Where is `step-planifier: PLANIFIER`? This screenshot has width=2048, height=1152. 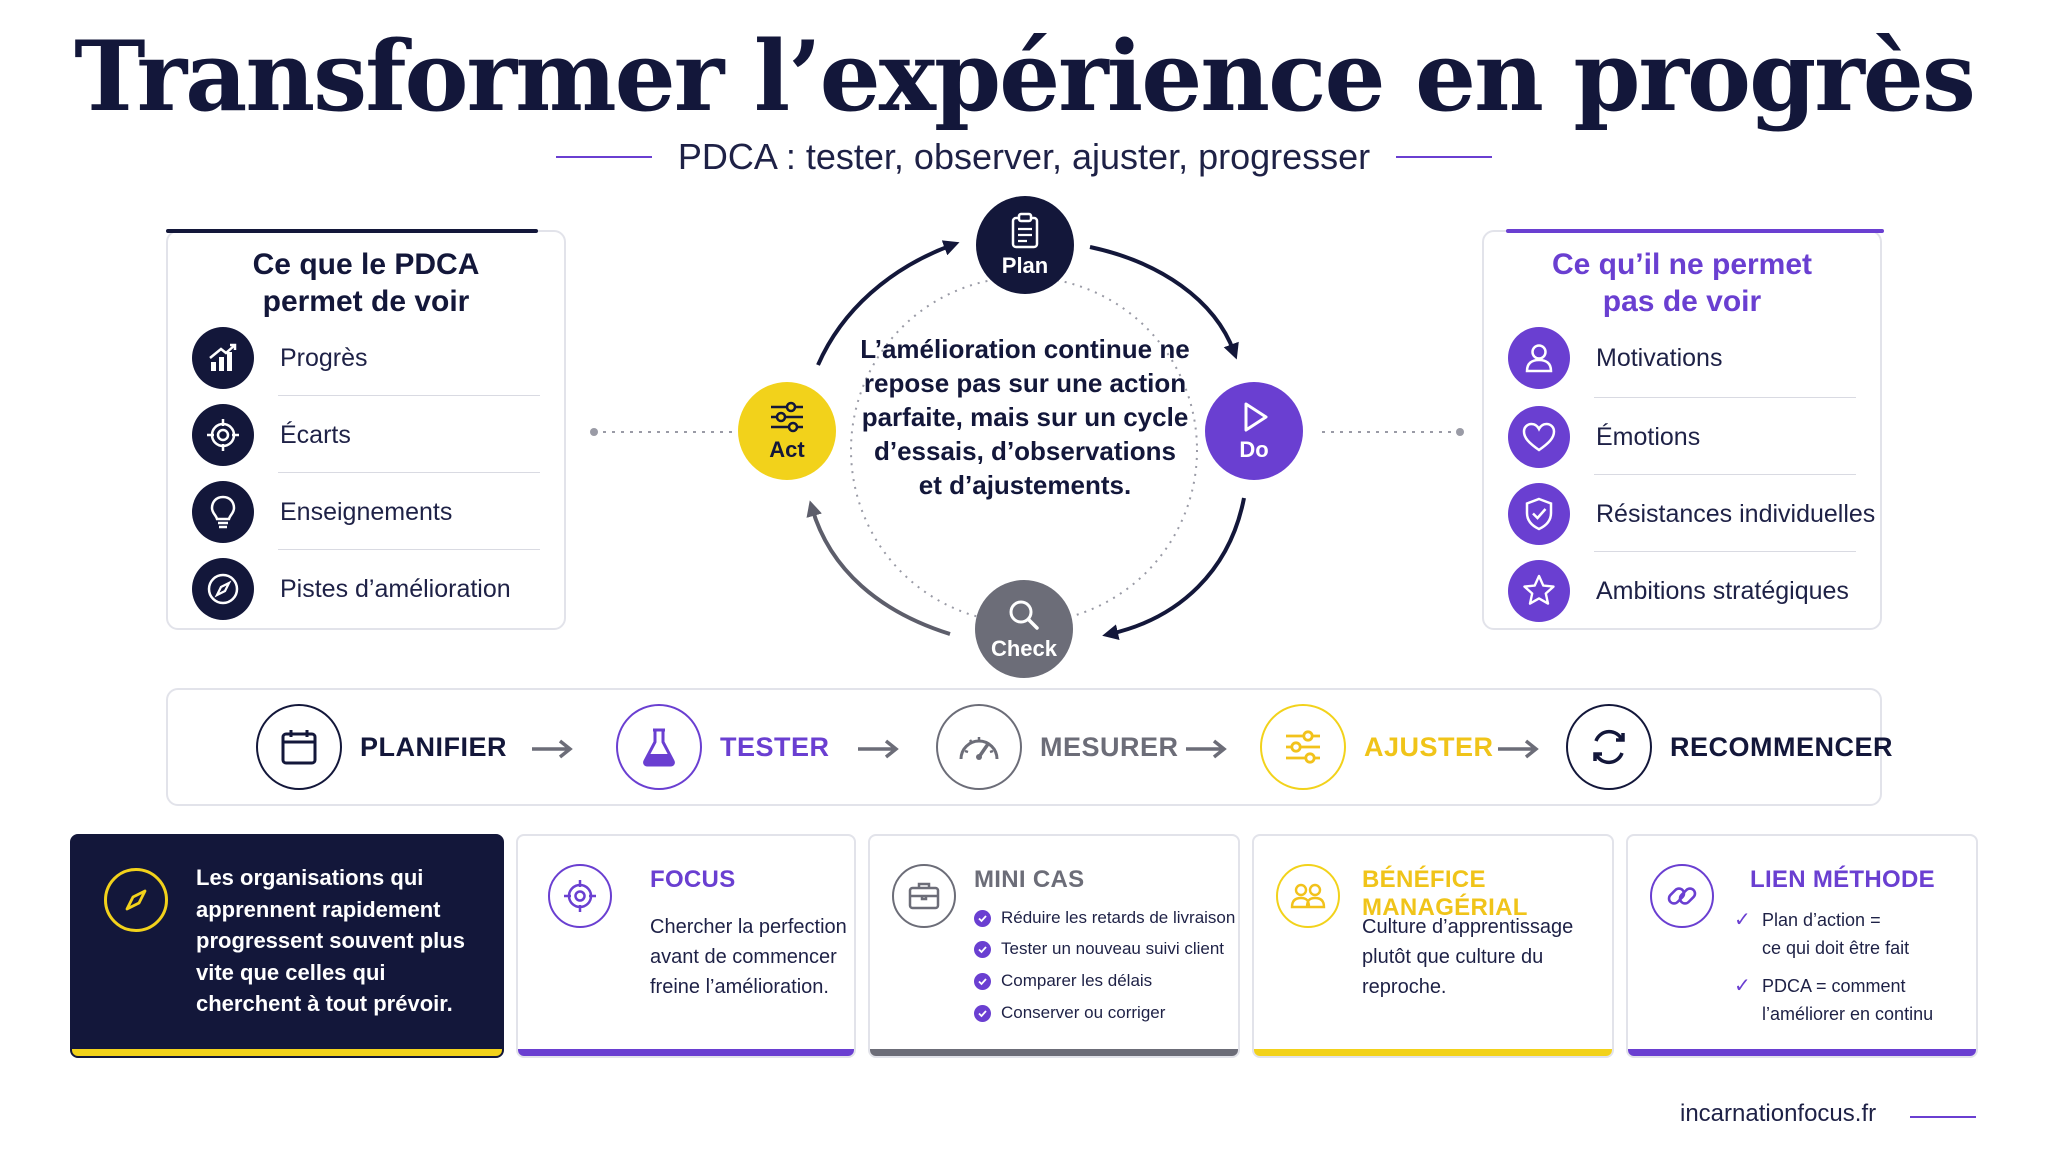 step-planifier: PLANIFIER is located at coordinates (381, 747).